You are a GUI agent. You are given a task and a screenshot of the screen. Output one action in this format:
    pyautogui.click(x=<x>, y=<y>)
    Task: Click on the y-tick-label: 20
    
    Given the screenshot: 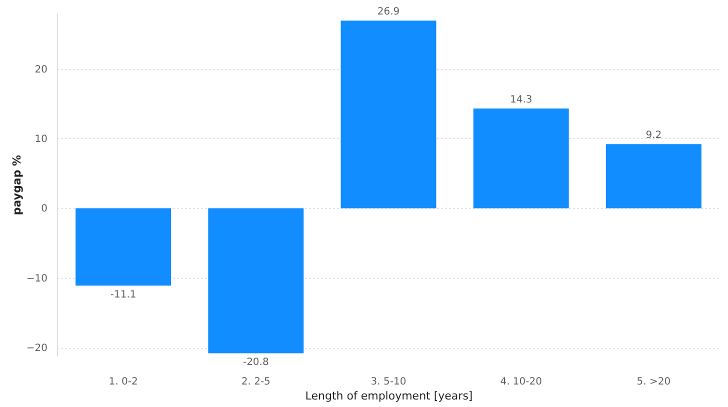 What is the action you would take?
    pyautogui.click(x=41, y=70)
    